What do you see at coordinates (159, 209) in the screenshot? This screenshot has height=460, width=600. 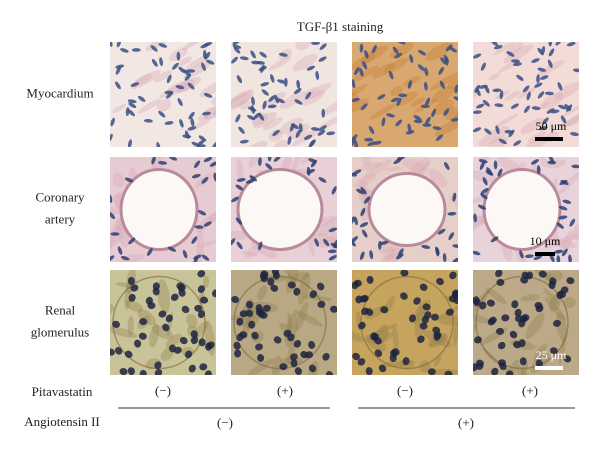 I see `lumen` at bounding box center [159, 209].